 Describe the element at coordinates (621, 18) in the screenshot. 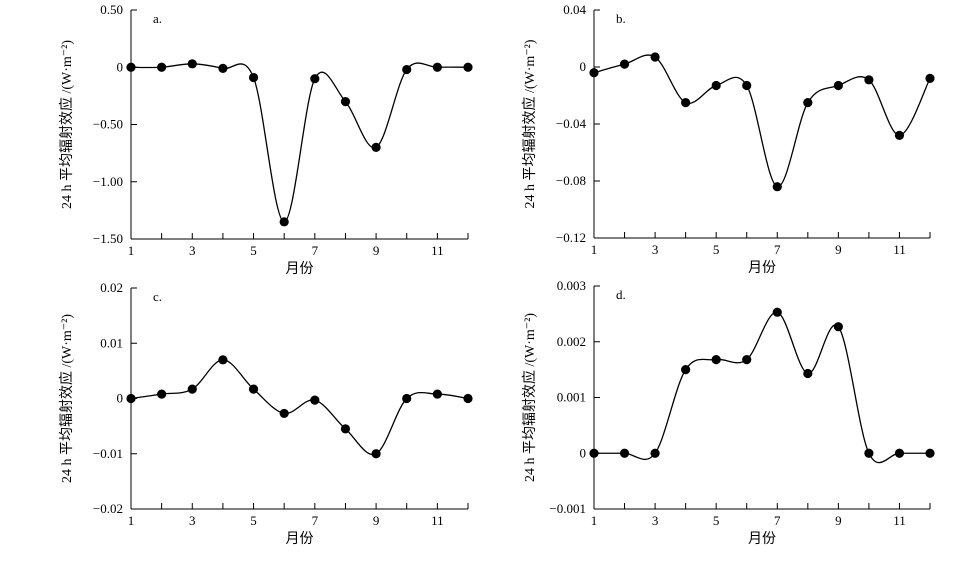

I see `panel-label: b.` at that location.